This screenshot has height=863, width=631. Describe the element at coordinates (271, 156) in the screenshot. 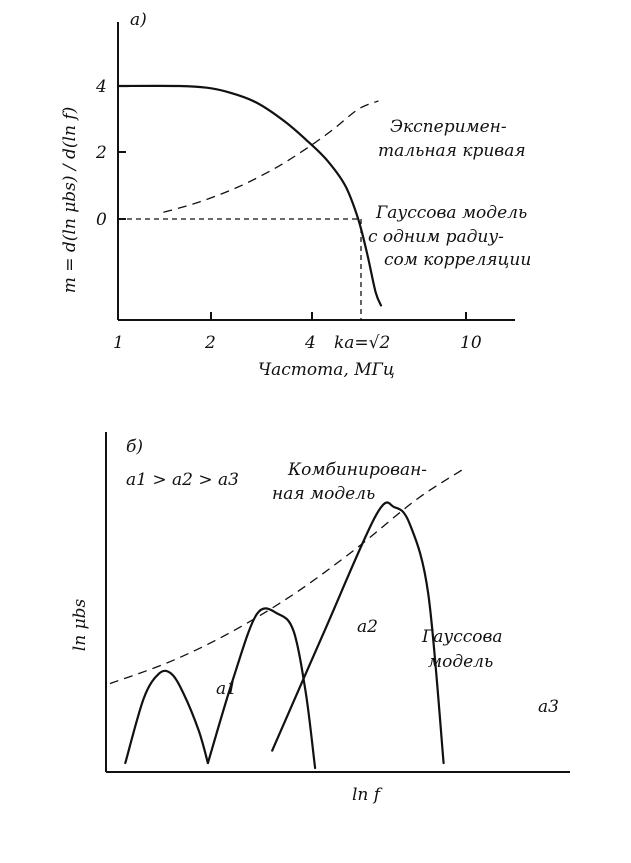

I see `panel-a-series-experimental` at that location.